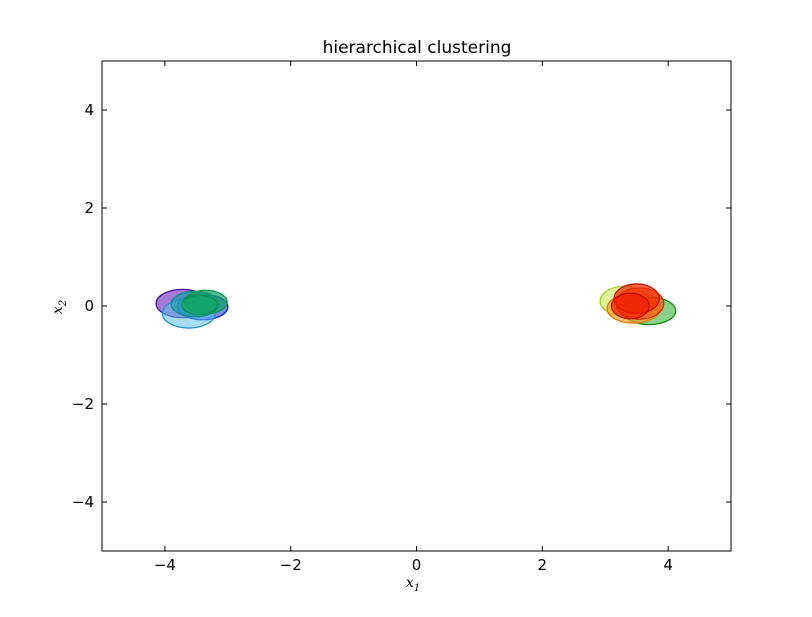 The height and width of the screenshot is (617, 812). Describe the element at coordinates (417, 588) in the screenshot. I see `x-axis-label-subscript: 1` at that location.